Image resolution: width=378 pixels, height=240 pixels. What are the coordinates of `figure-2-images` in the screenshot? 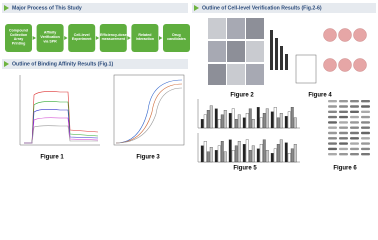 It's located at (248, 51).